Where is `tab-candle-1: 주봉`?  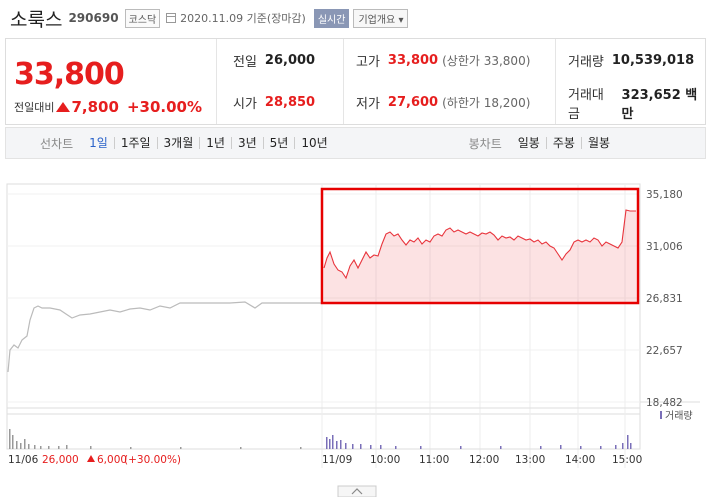
tab-candle-1: 주봉 is located at coordinates (564, 143).